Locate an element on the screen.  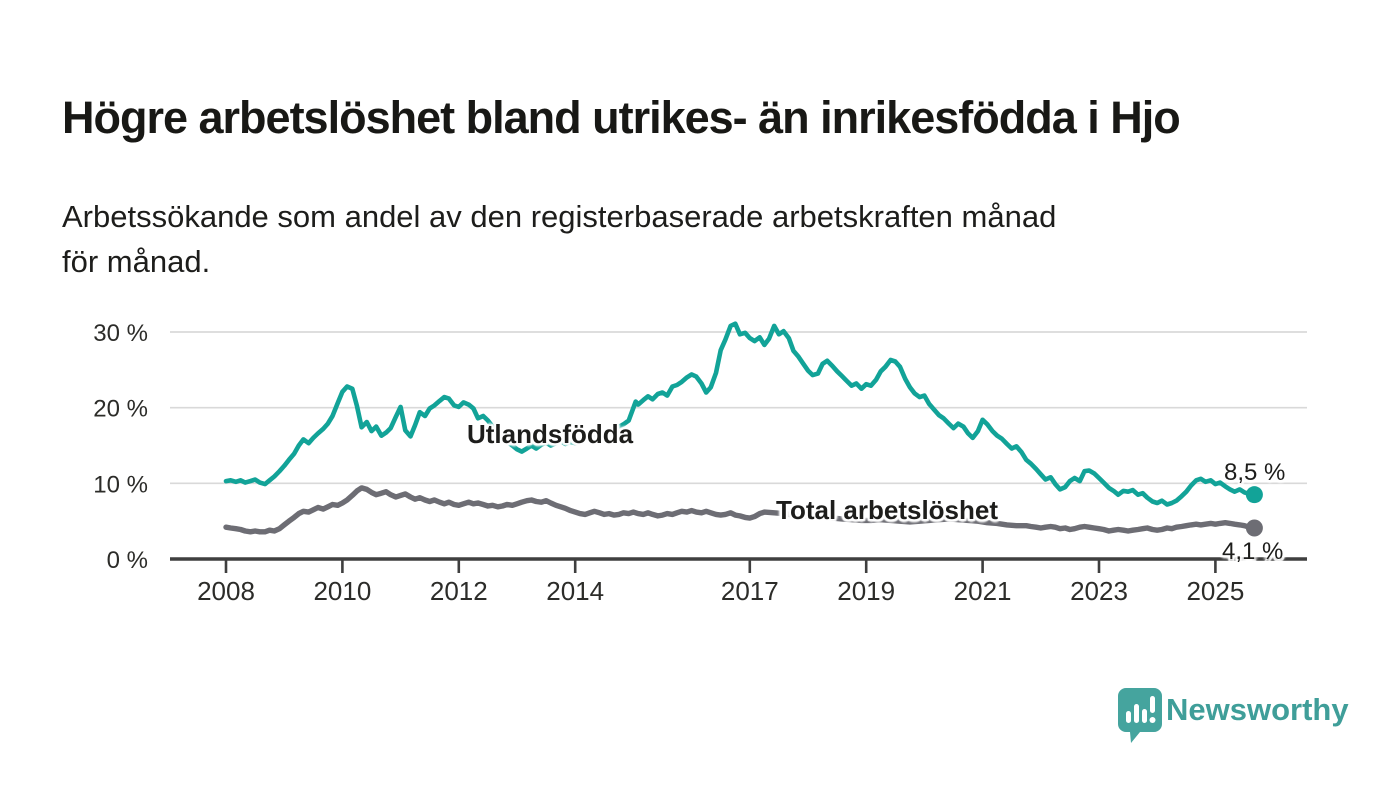
series-end-dot-utlandsfodda is located at coordinates (1254, 495).